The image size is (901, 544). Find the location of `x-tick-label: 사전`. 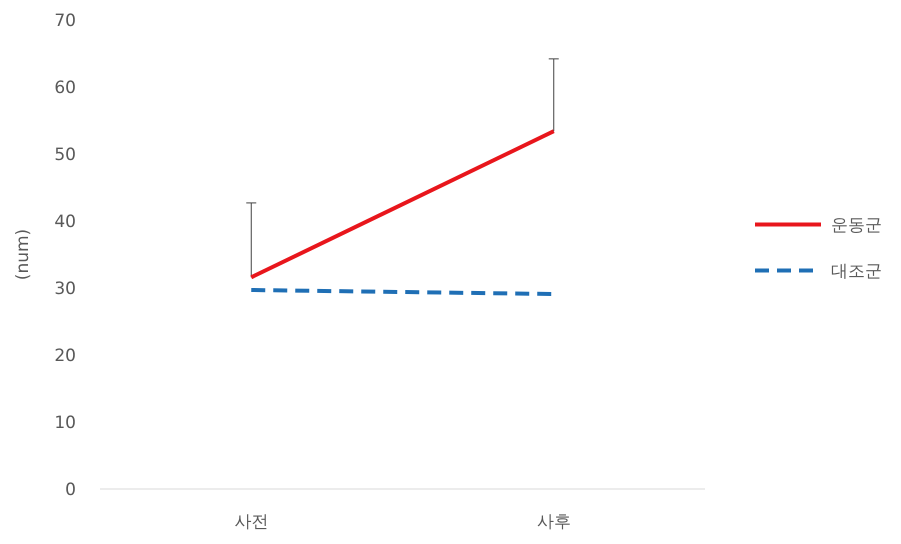

x-tick-label: 사전 is located at coordinates (251, 522).